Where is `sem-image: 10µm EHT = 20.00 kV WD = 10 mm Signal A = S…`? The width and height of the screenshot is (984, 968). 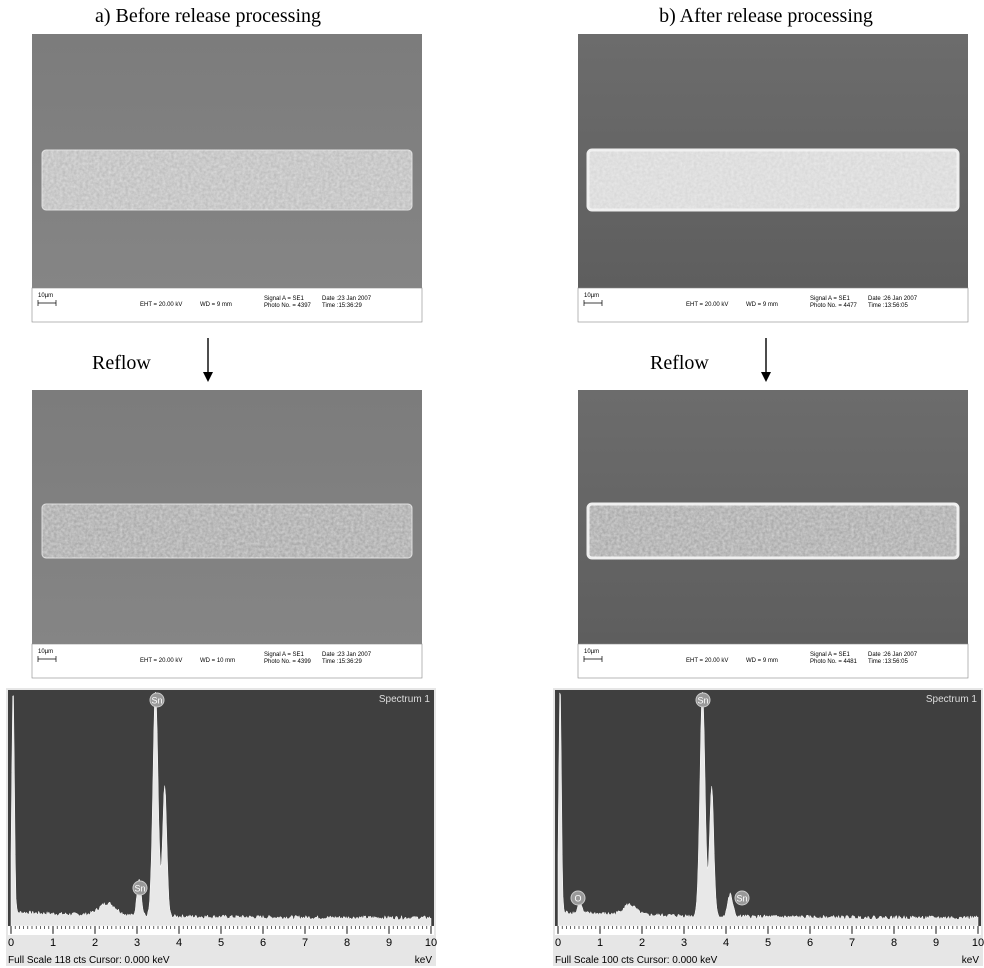 sem-image: 10µm EHT = 20.00 kV WD = 10 mm Signal A = S… is located at coordinates (227, 534).